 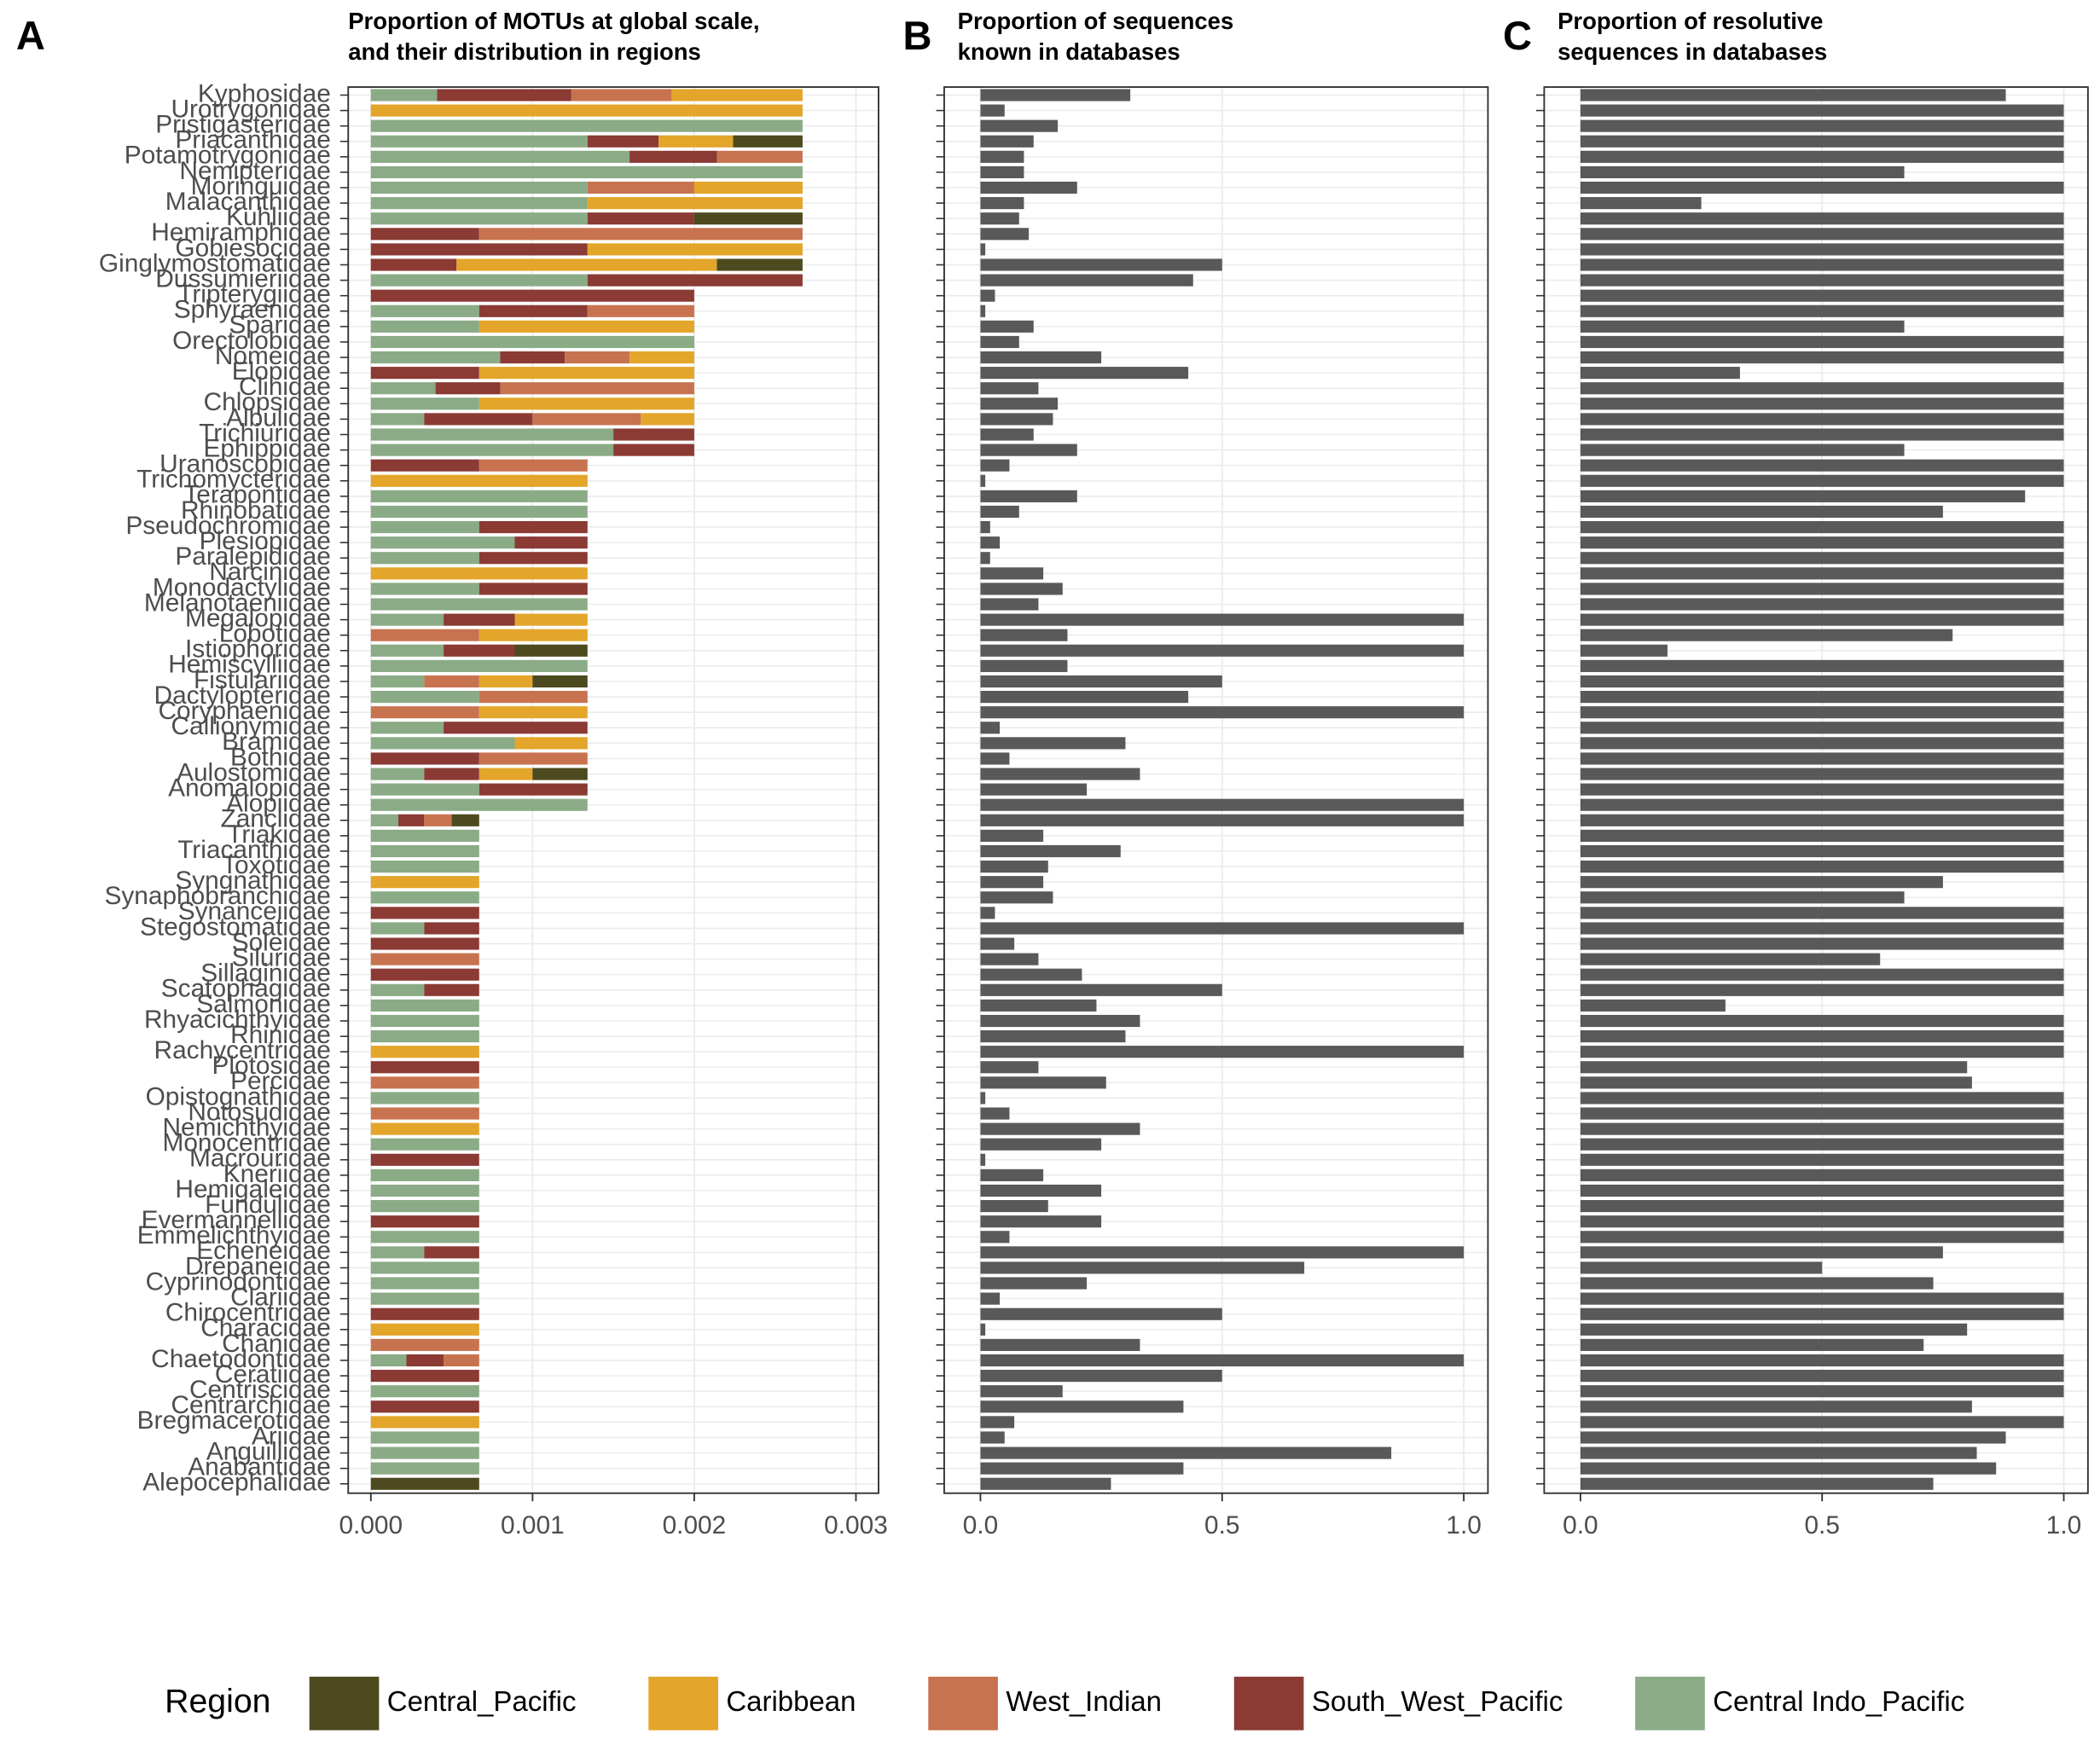 I want to click on y-tick-label: Anguillidae, so click(x=268, y=1451).